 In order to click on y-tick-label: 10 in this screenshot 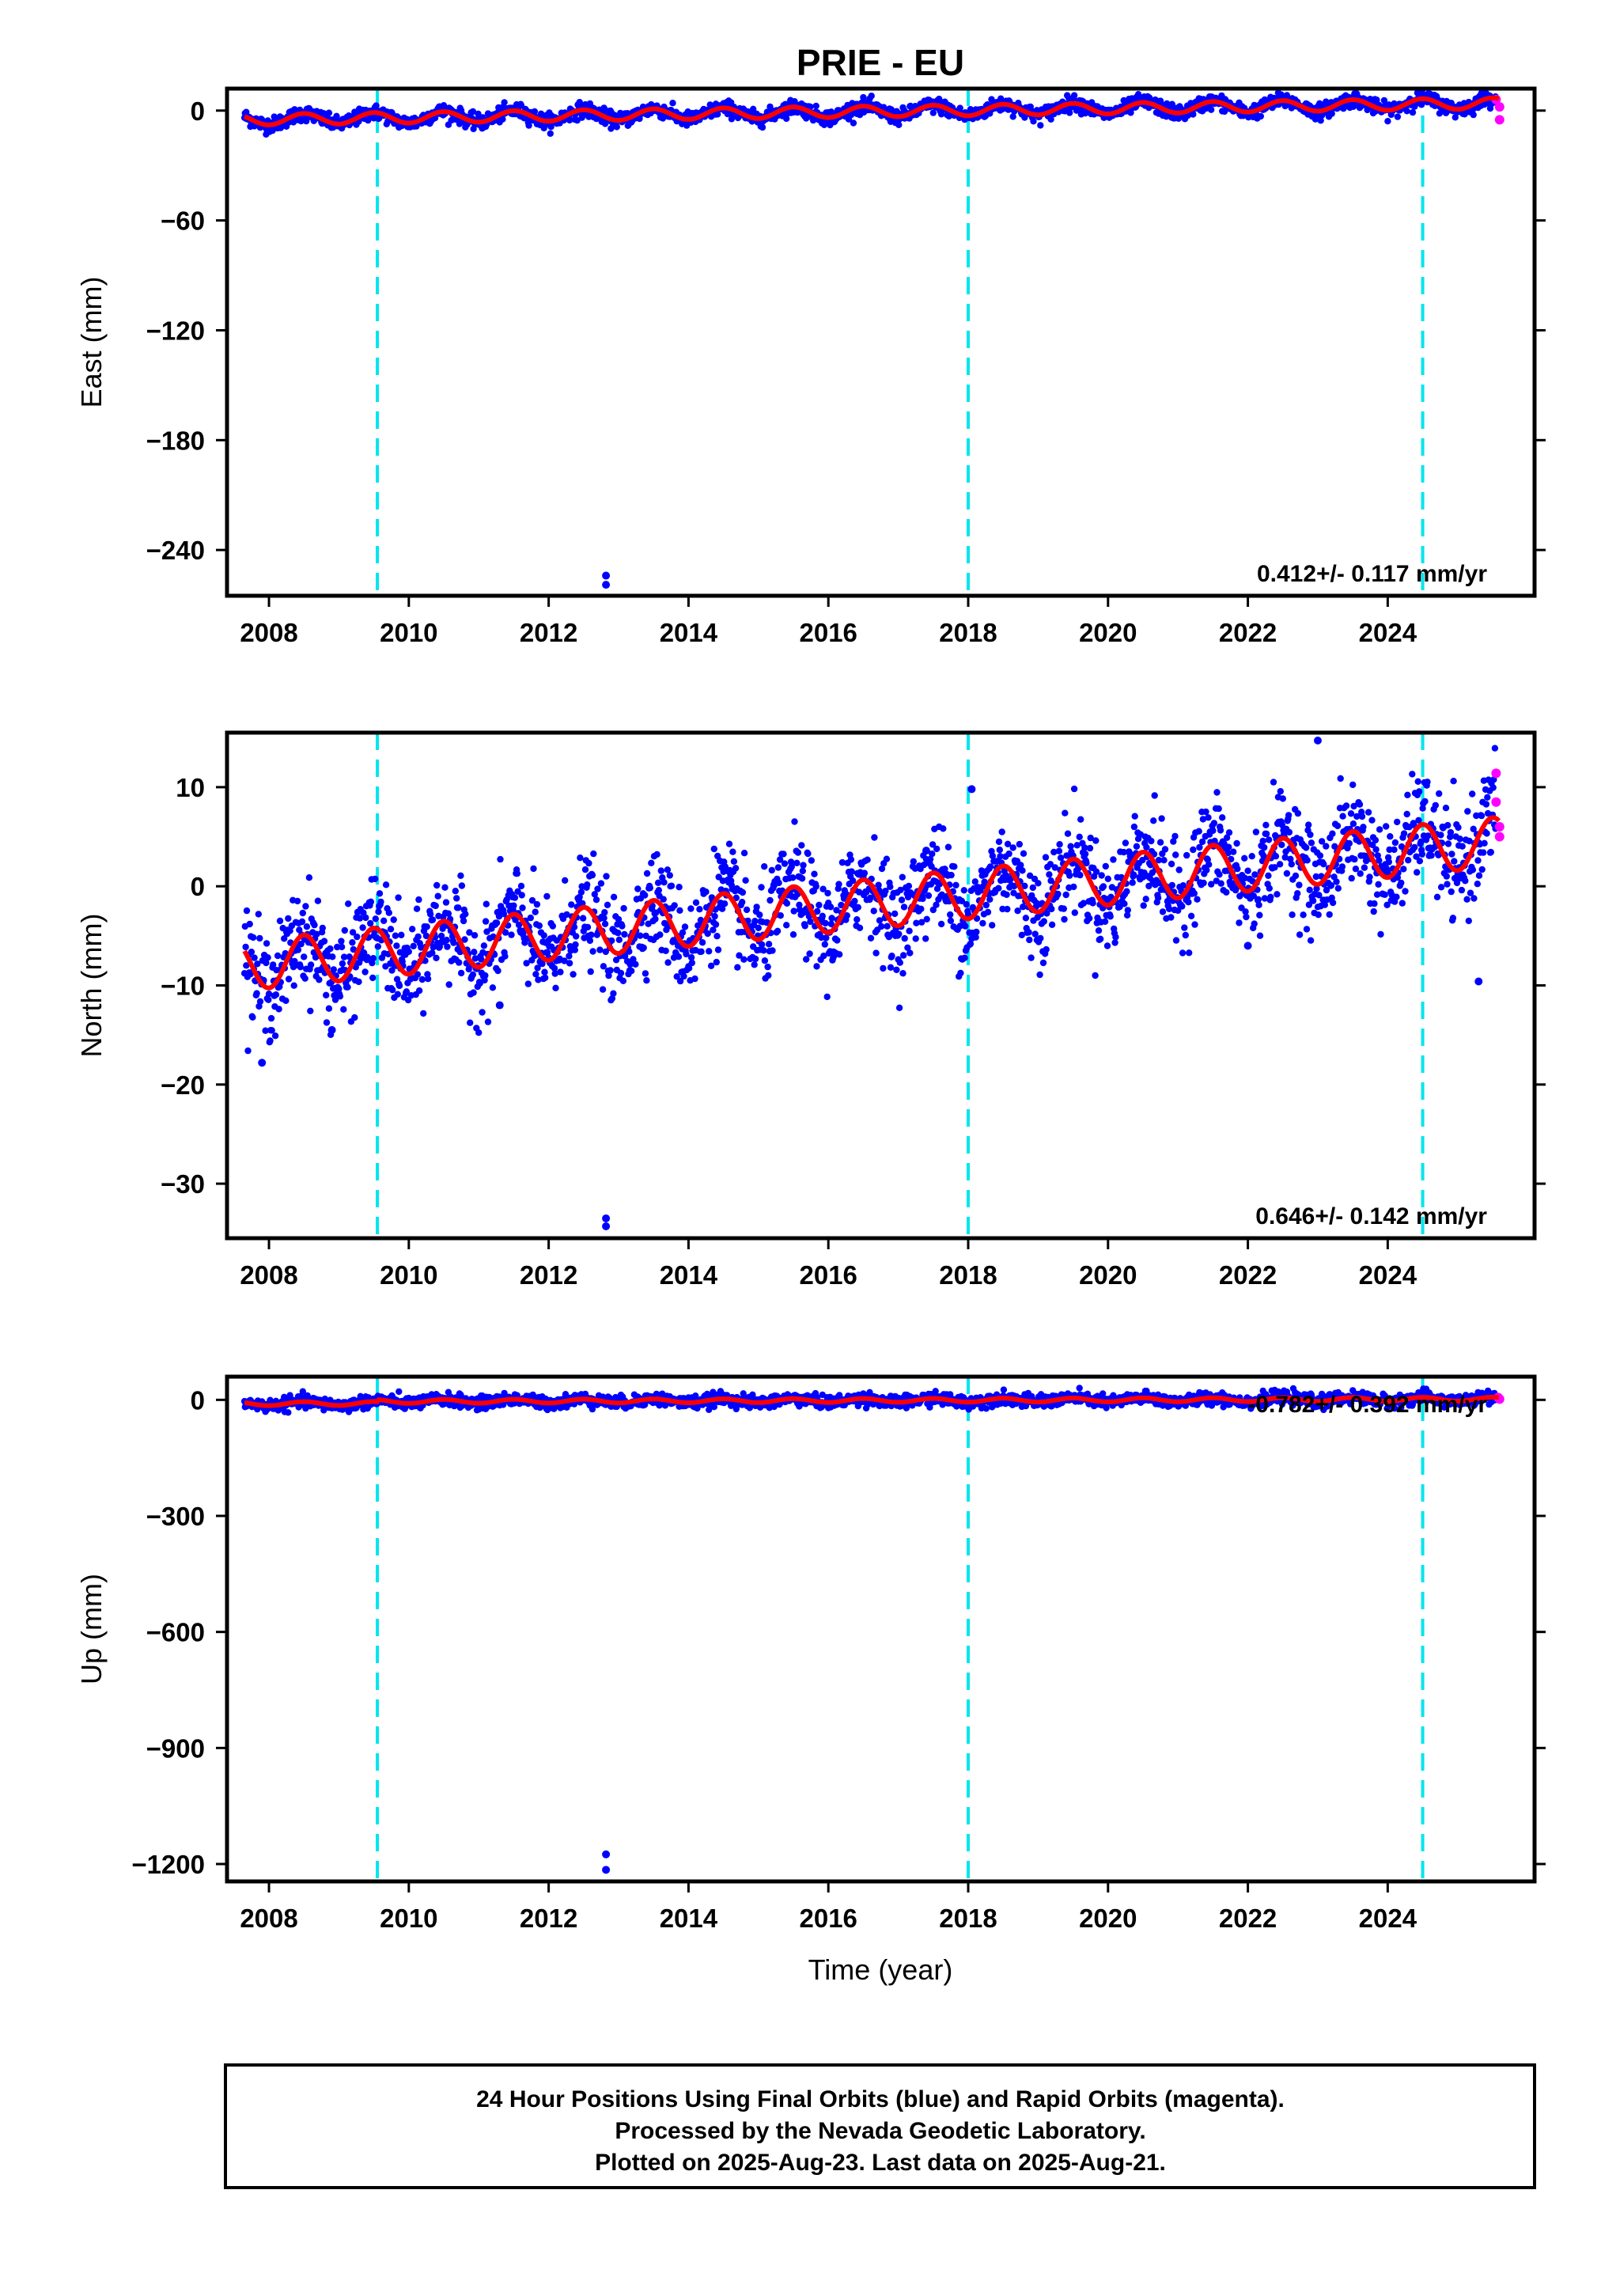, I will do `click(191, 788)`.